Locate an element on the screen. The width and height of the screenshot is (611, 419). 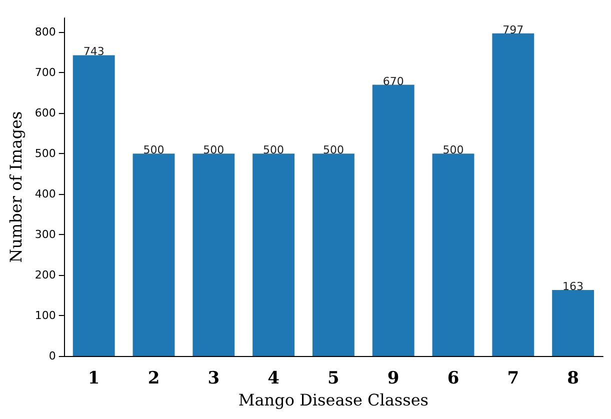
x-tick-label: 5 is located at coordinates (334, 378).